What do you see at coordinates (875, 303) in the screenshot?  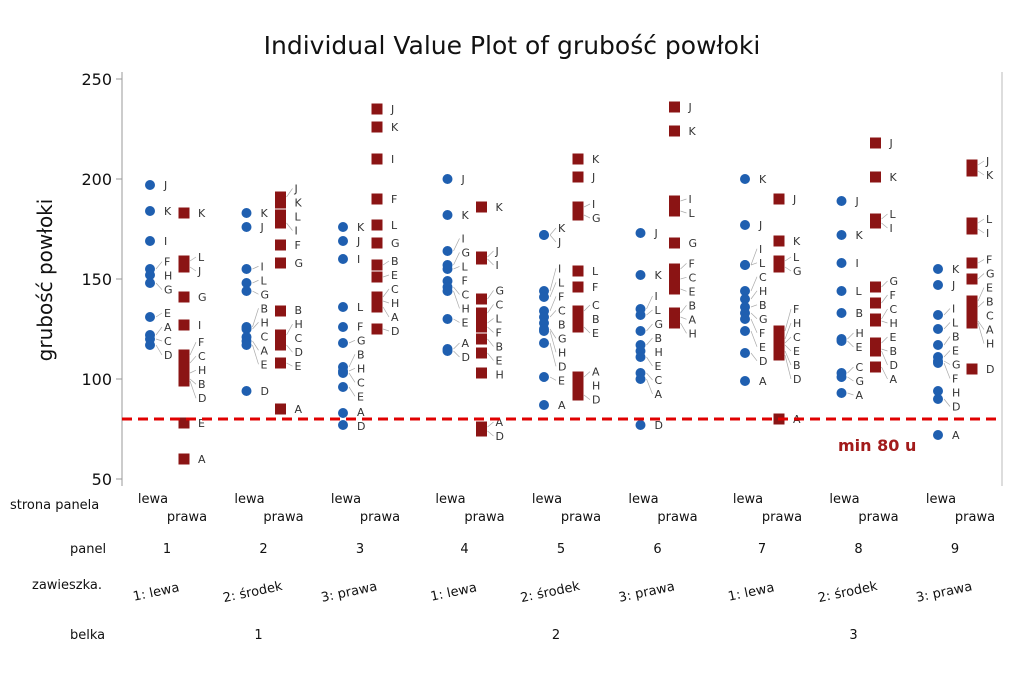 I see `point-prawa-8-F` at bounding box center [875, 303].